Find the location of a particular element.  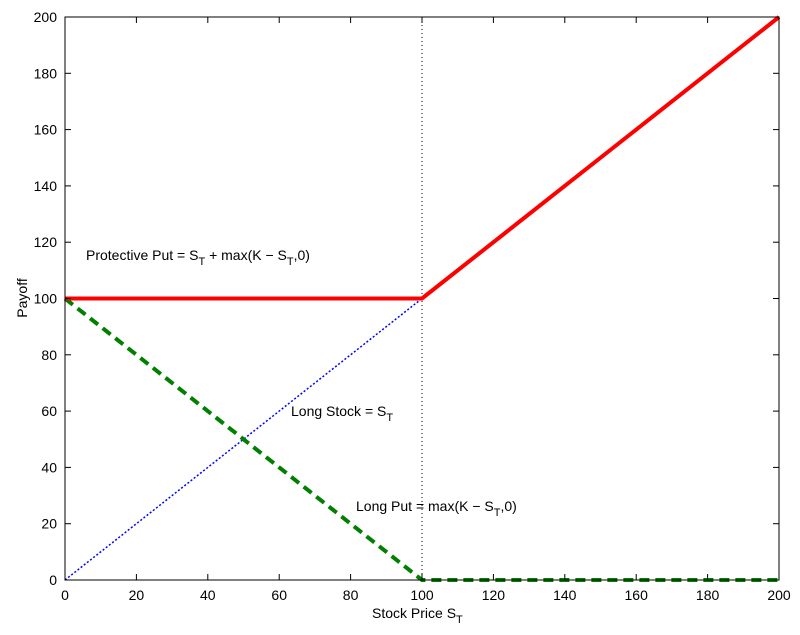

x-tick-label: 200 is located at coordinates (779, 595).